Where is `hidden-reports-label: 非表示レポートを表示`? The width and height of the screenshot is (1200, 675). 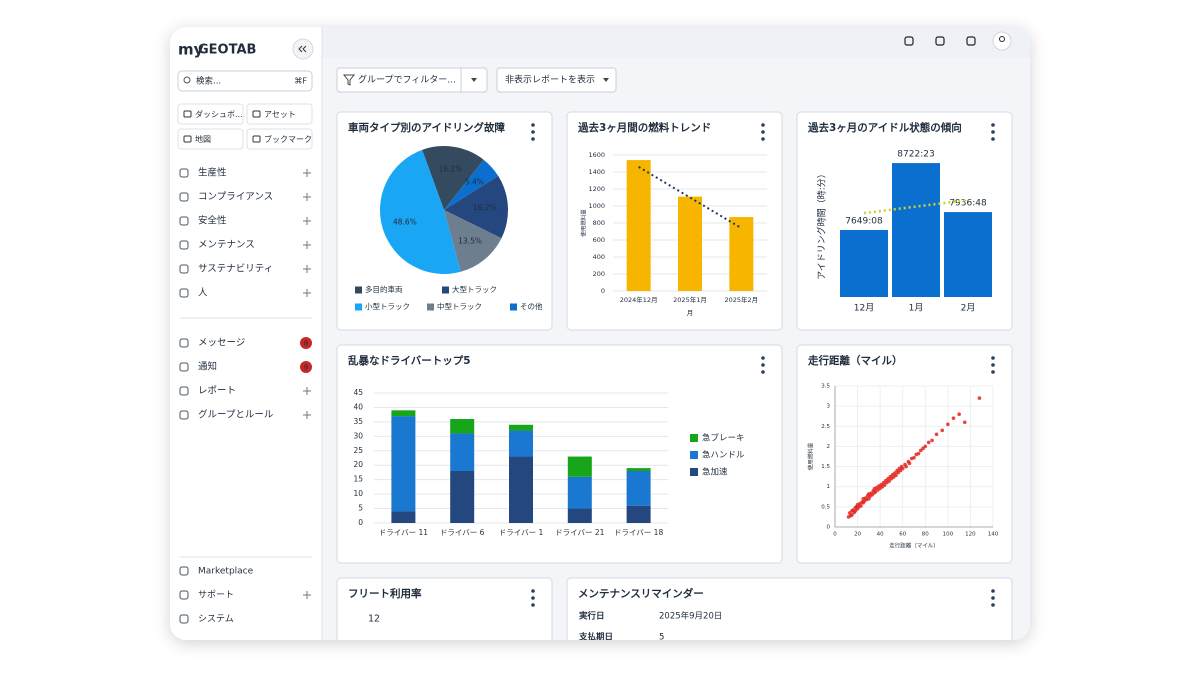
hidden-reports-label: 非表示レポートを表示 is located at coordinates (550, 80).